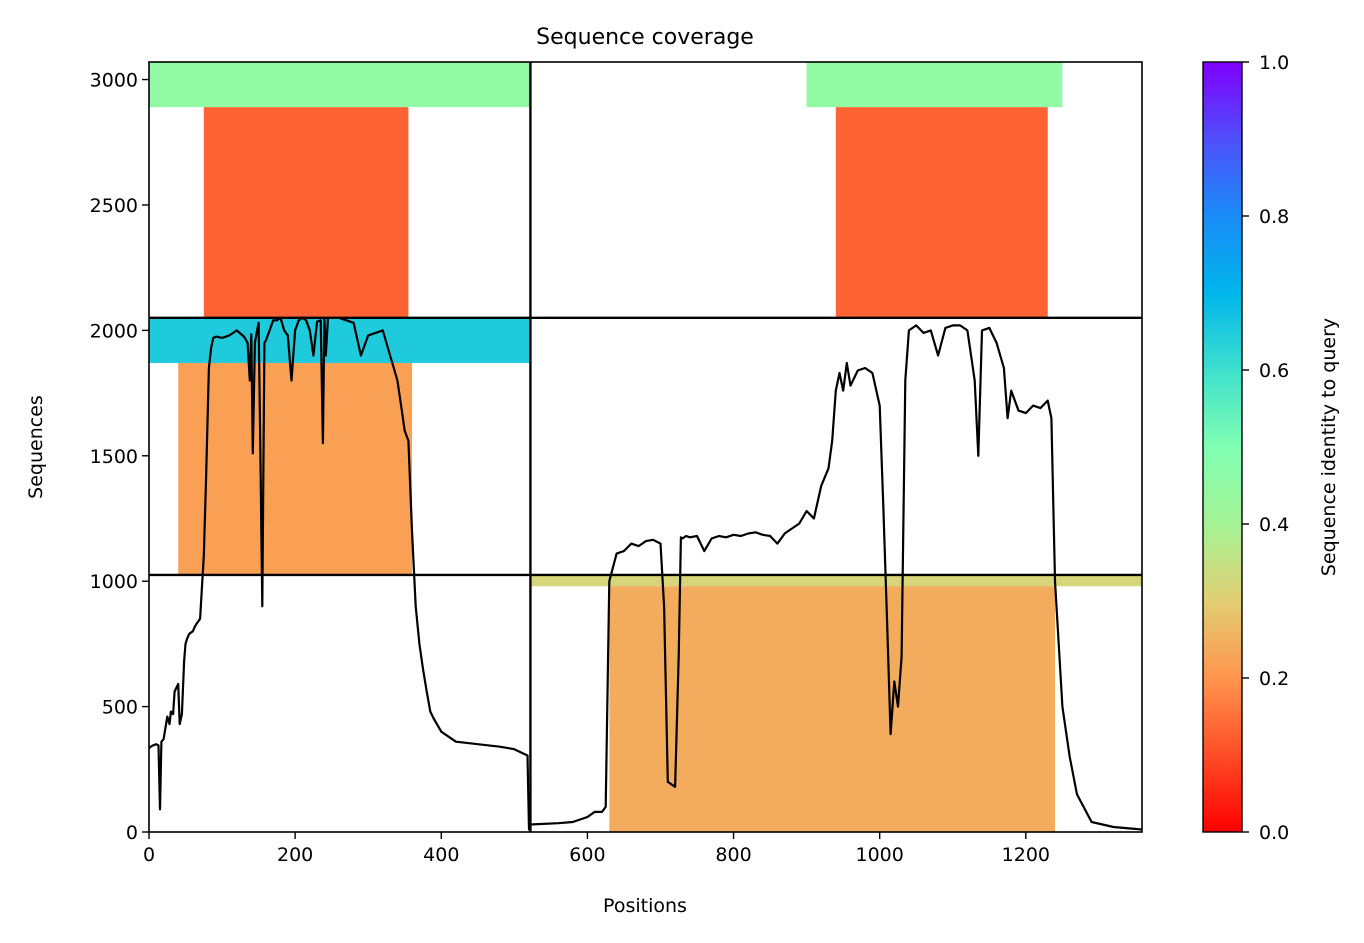 The image size is (1364, 943). What do you see at coordinates (1026, 855) in the screenshot?
I see `x-tick-label: 1200` at bounding box center [1026, 855].